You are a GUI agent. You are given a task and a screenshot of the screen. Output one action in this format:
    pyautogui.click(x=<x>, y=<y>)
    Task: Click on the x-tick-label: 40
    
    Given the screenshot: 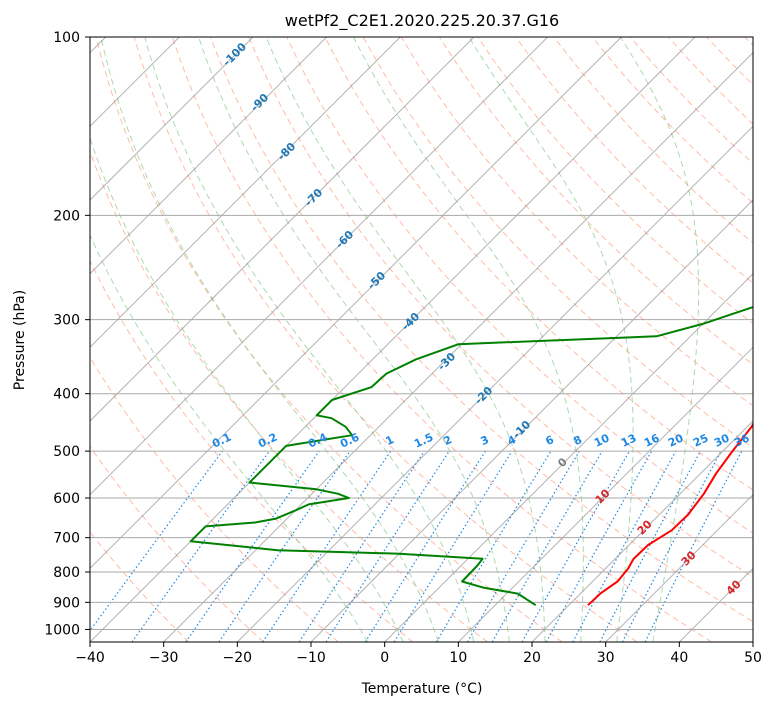 What is the action you would take?
    pyautogui.click(x=679, y=658)
    